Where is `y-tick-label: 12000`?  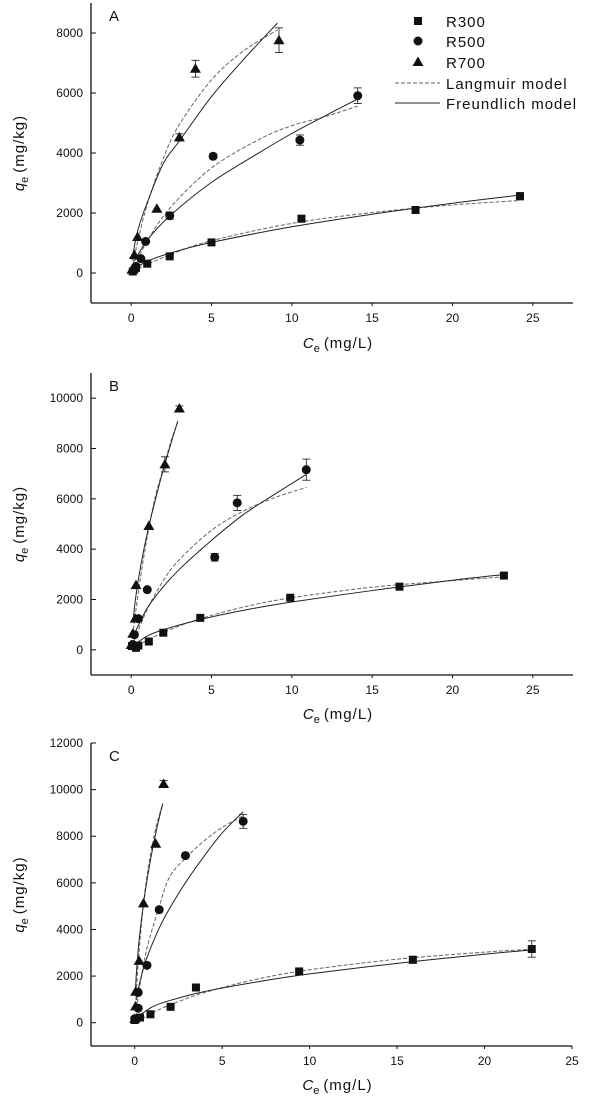
y-tick-label: 12000 is located at coordinates (67, 743).